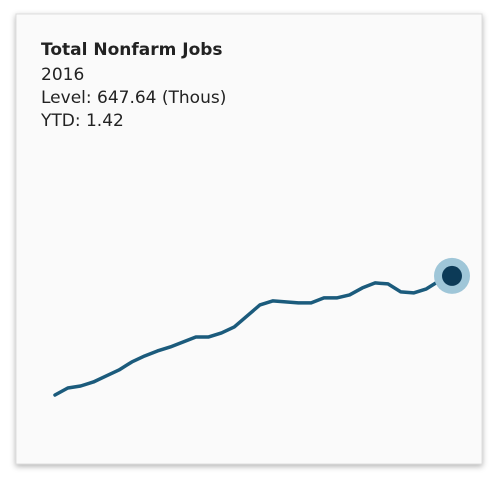 The height and width of the screenshot is (479, 497). What do you see at coordinates (82, 121) in the screenshot?
I see `info-line: YTD: 1.42` at bounding box center [82, 121].